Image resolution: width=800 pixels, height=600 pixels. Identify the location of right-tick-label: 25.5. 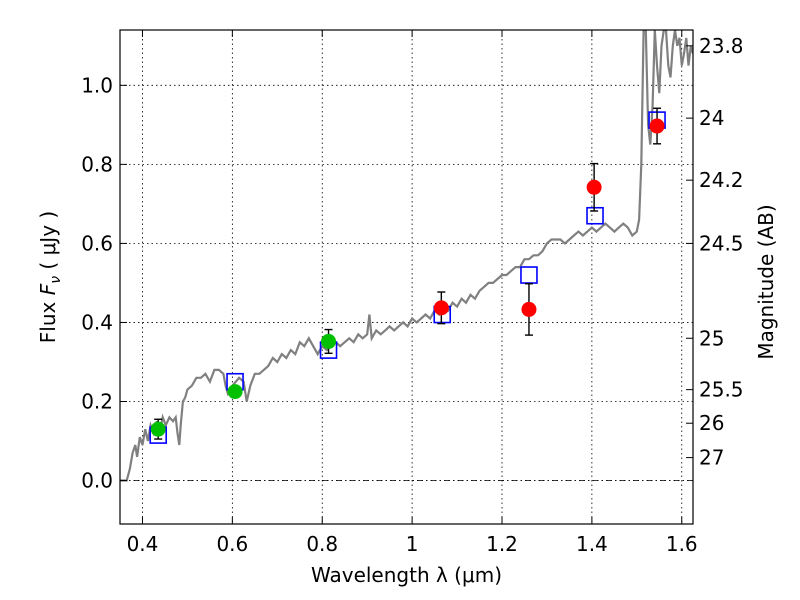
(721, 390).